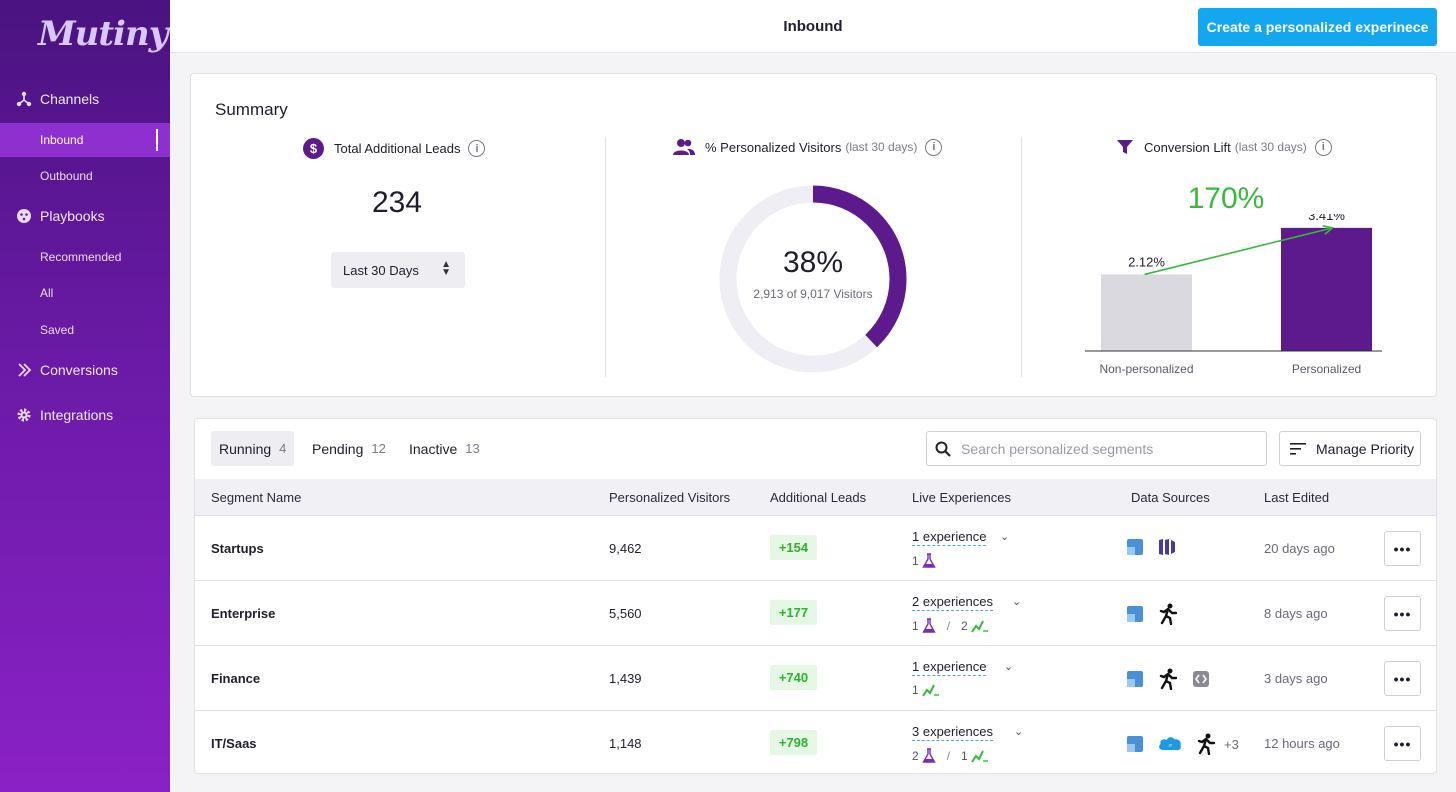  I want to click on lift-header: Conversion Lift (last 30 days) i, so click(1224, 147).